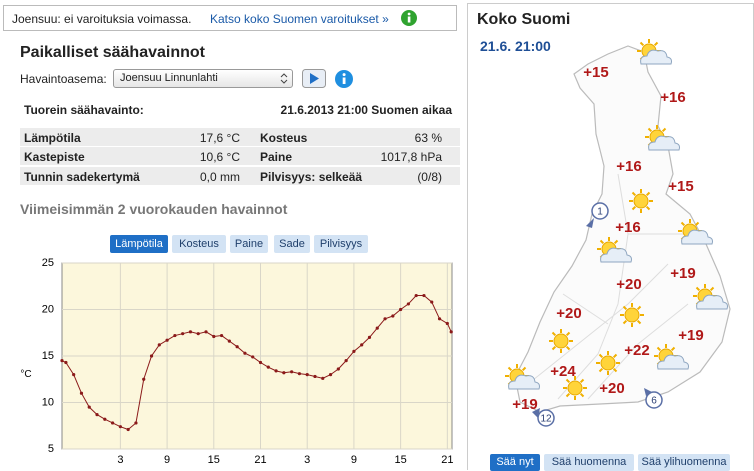  I want to click on day-button: Sää huomenna, so click(589, 462).